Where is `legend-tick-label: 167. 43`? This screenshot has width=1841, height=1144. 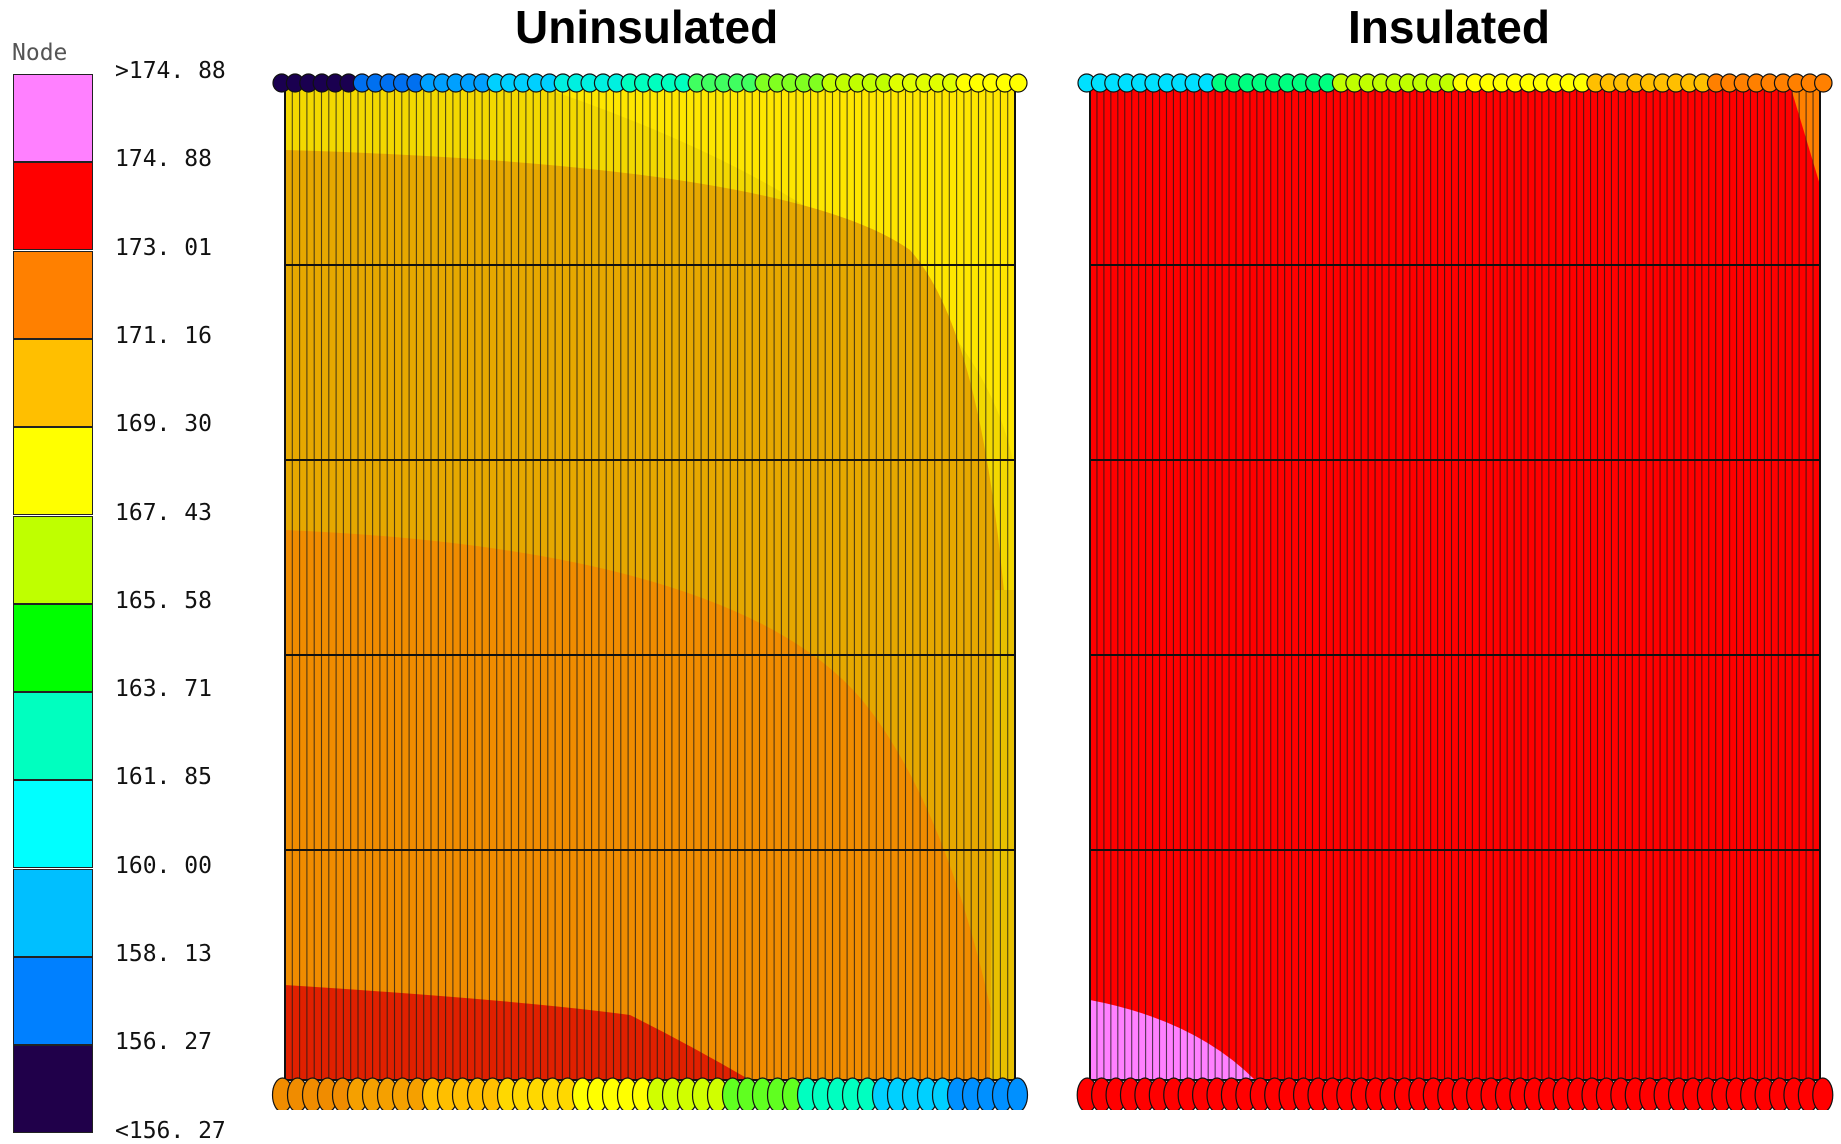
legend-tick-label: 167. 43 is located at coordinates (163, 512).